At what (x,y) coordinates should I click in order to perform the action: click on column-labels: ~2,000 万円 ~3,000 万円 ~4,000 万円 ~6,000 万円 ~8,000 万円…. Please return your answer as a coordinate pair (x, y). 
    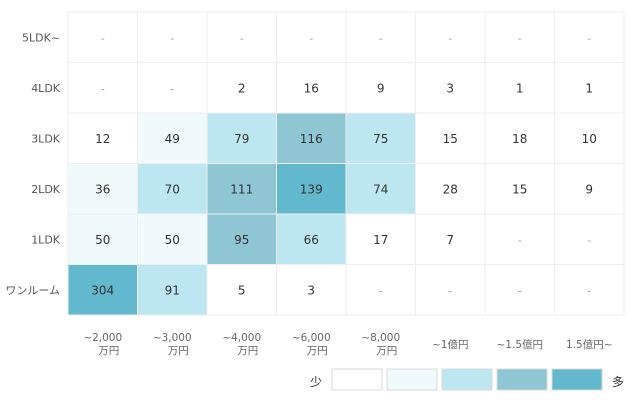
    Looking at the image, I should click on (347, 344).